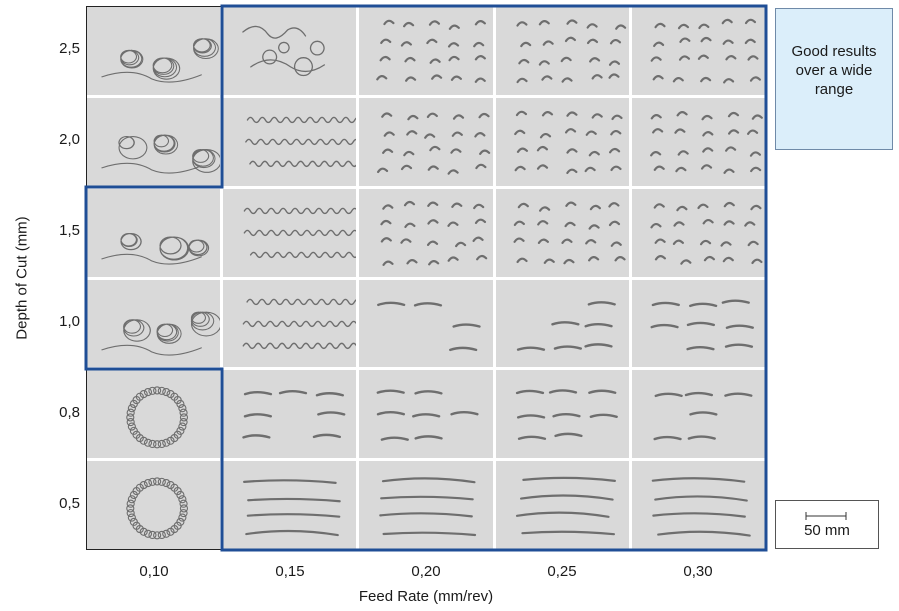 The image size is (899, 611). What do you see at coordinates (69, 321) in the screenshot?
I see `y-tick-label: 1,0` at bounding box center [69, 321].